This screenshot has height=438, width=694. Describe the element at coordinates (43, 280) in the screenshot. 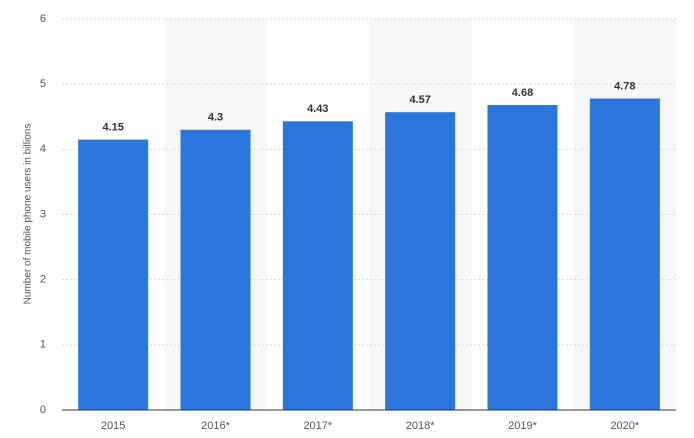

I see `y-tick-label: 2` at that location.